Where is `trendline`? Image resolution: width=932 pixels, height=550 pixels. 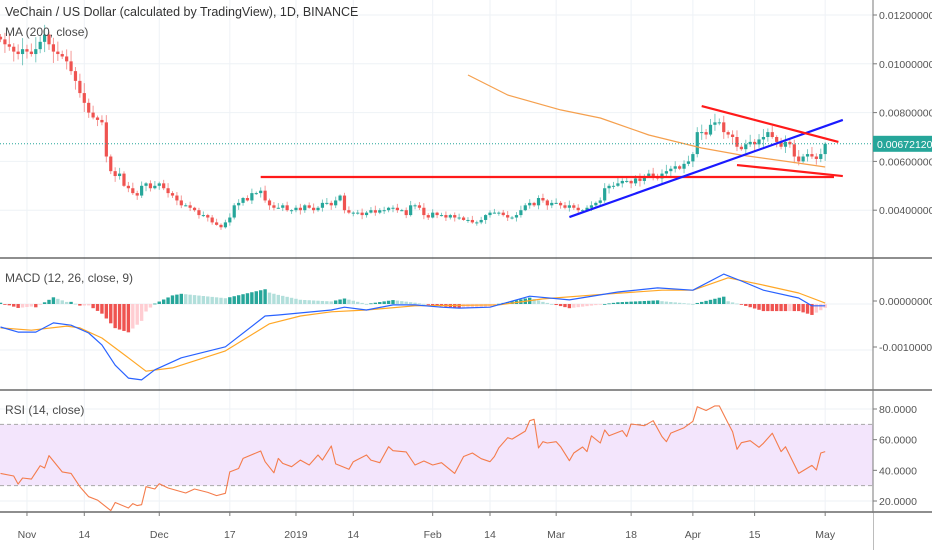
trendline is located at coordinates (706, 168).